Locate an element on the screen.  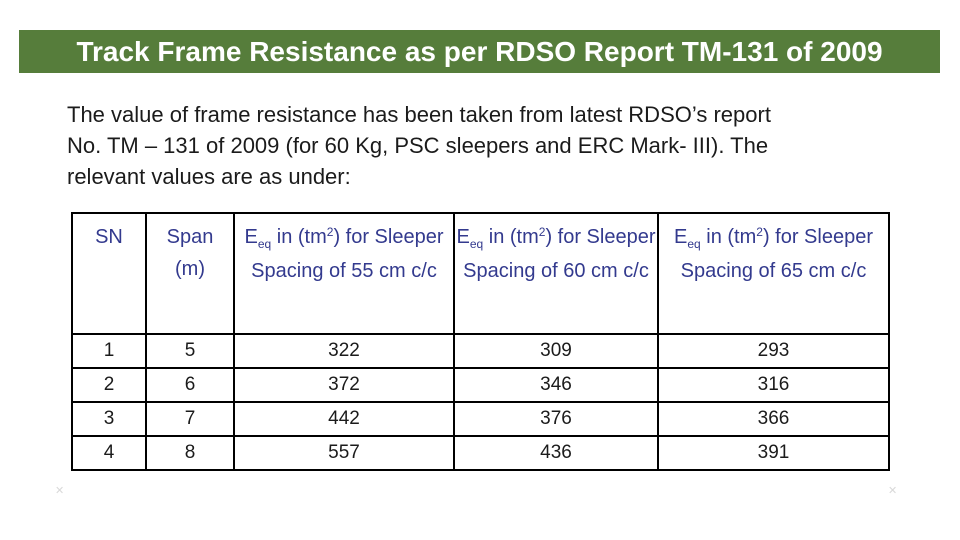
table-cell: 322 is located at coordinates (344, 351).